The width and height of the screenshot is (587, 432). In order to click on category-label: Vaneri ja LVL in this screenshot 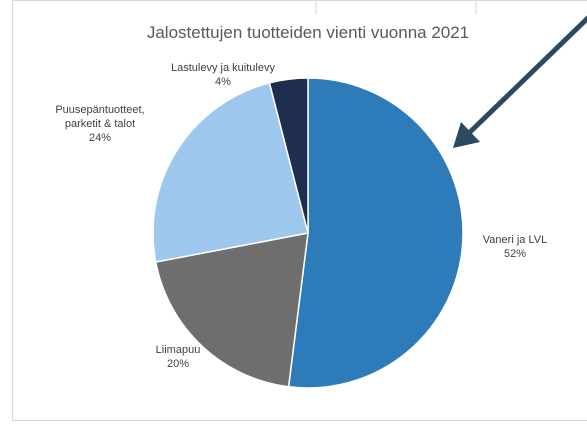, I will do `click(515, 240)`.